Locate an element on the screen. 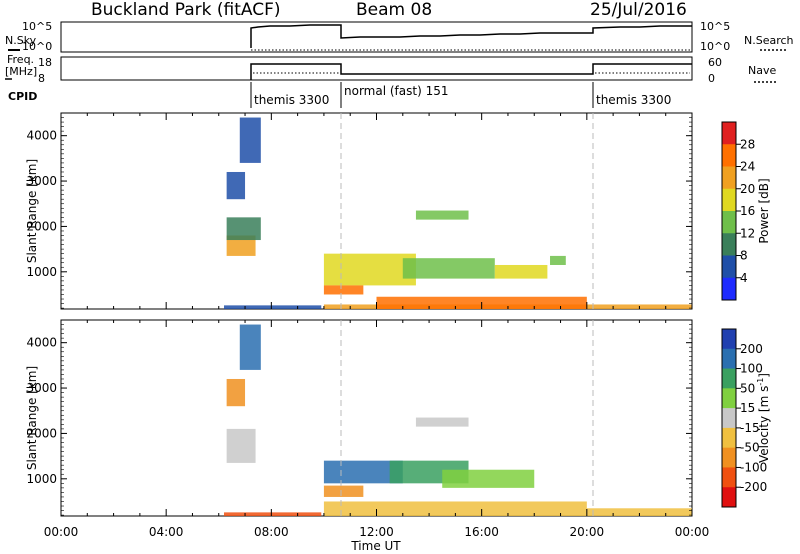 The height and width of the screenshot is (554, 800). x-tick-label: 04:00 is located at coordinates (166, 532).